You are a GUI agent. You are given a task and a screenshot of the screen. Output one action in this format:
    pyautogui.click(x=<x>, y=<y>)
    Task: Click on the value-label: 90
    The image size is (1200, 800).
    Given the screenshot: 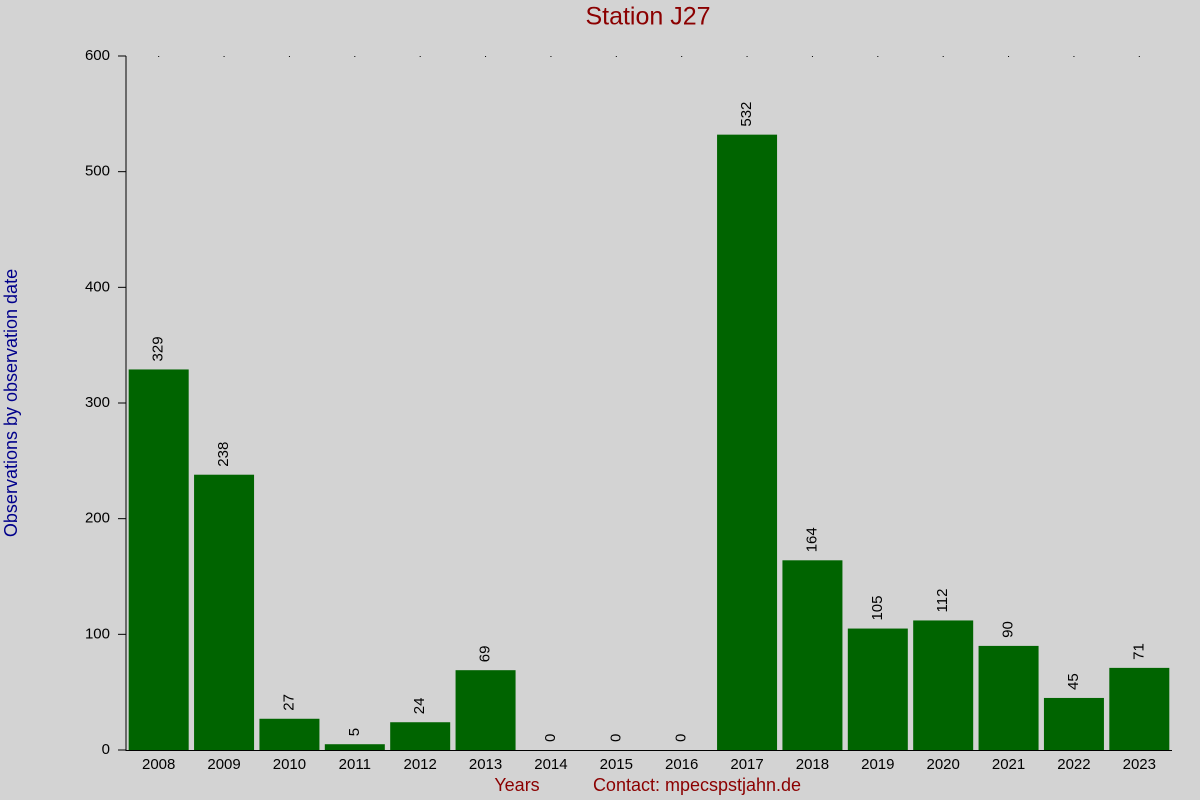 What is the action you would take?
    pyautogui.click(x=1008, y=629)
    